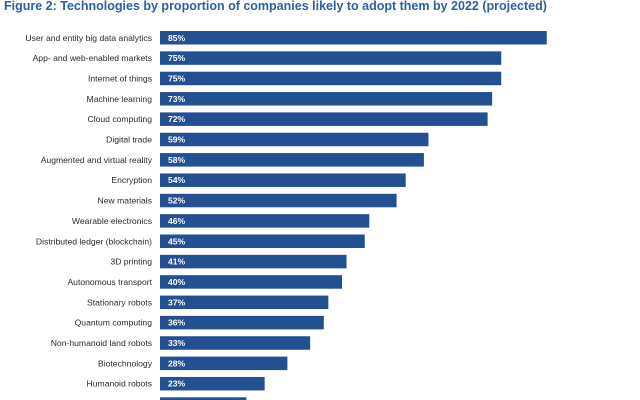 The height and width of the screenshot is (400, 640). Describe the element at coordinates (131, 262) in the screenshot. I see `category-label: 3D printing` at that location.